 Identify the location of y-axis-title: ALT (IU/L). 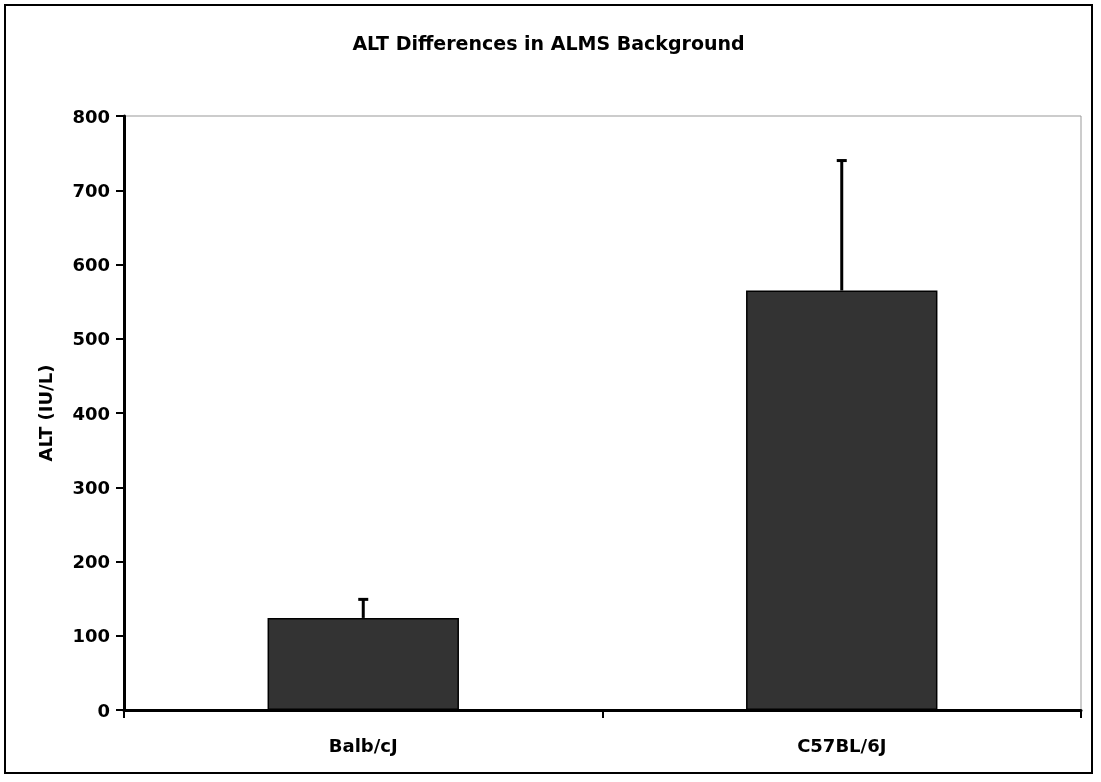
(45, 413).